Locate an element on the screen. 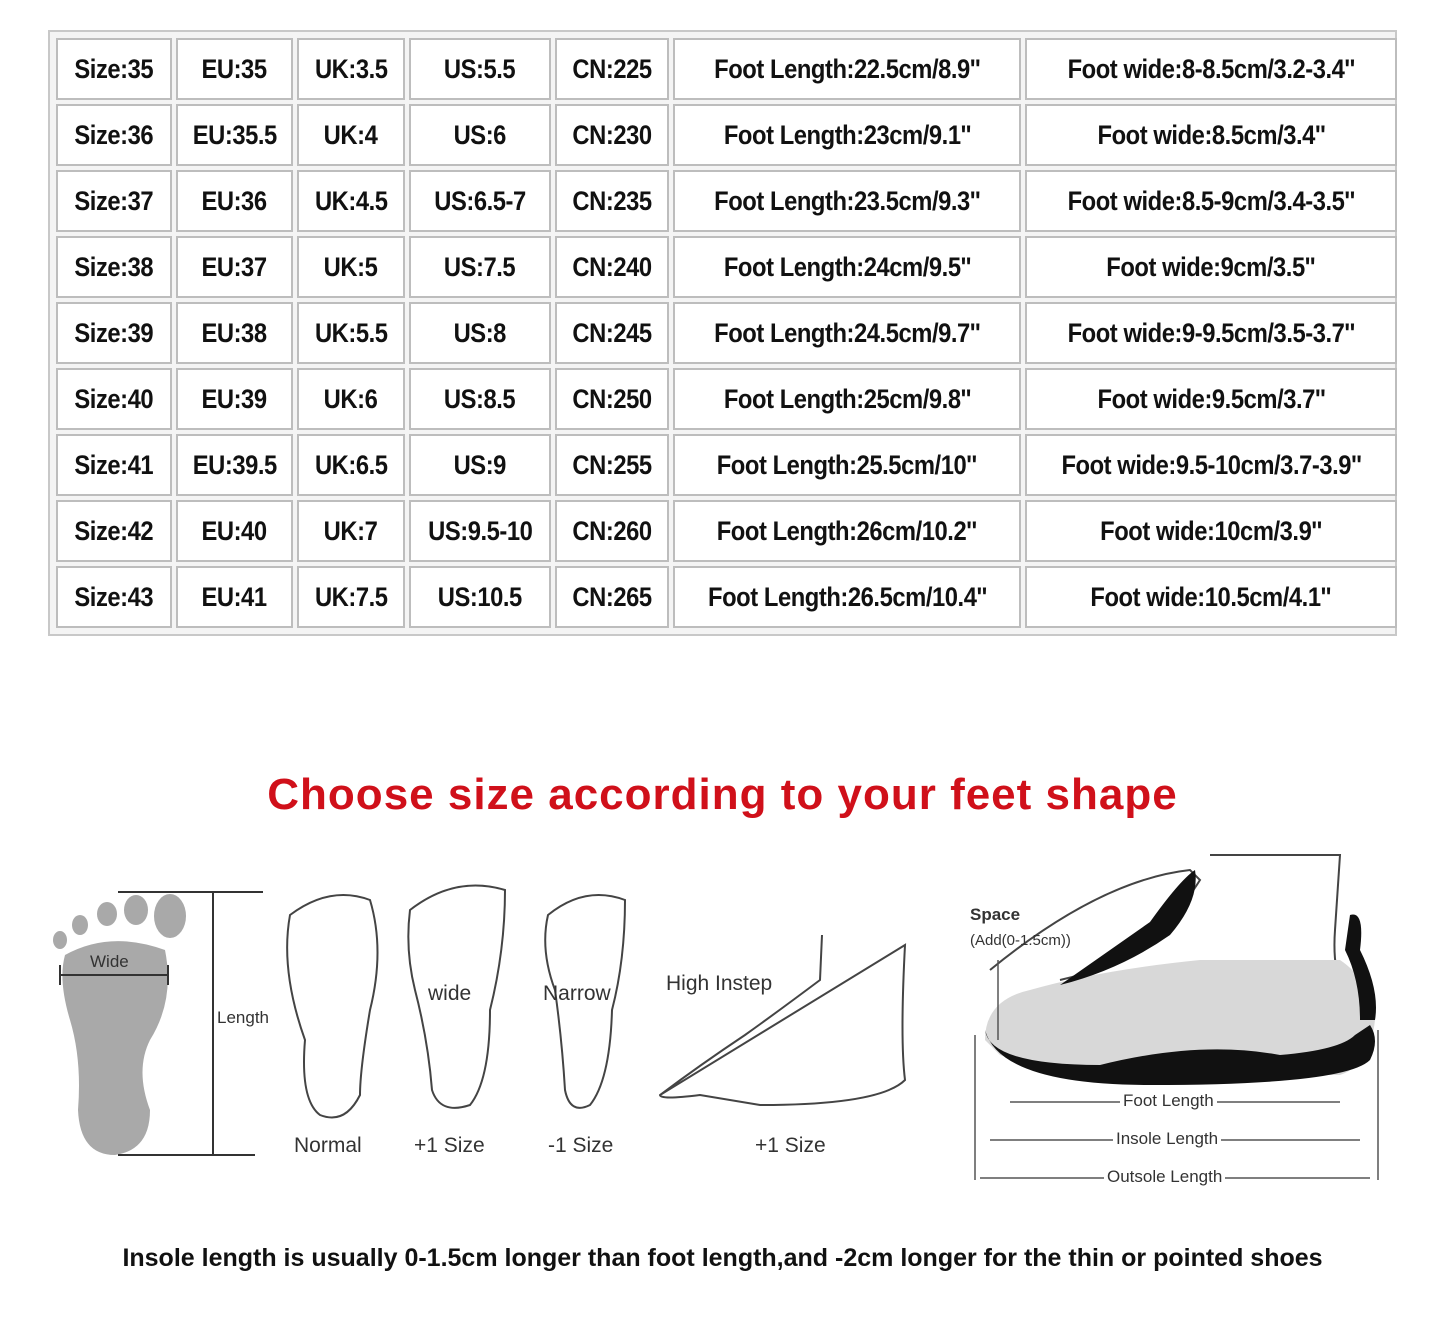 The width and height of the screenshot is (1445, 1326). cell-text: Size:42 is located at coordinates (114, 530).